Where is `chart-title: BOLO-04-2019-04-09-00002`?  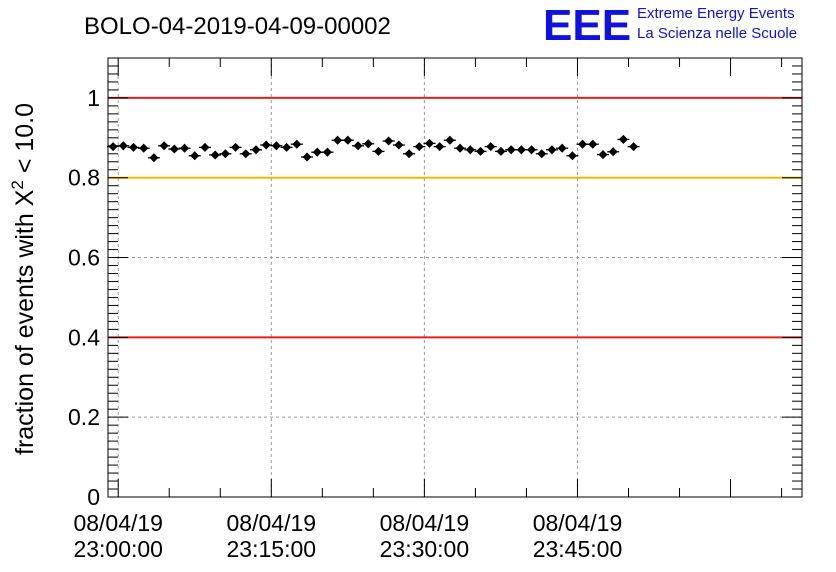
chart-title: BOLO-04-2019-04-09-00002 is located at coordinates (237, 26).